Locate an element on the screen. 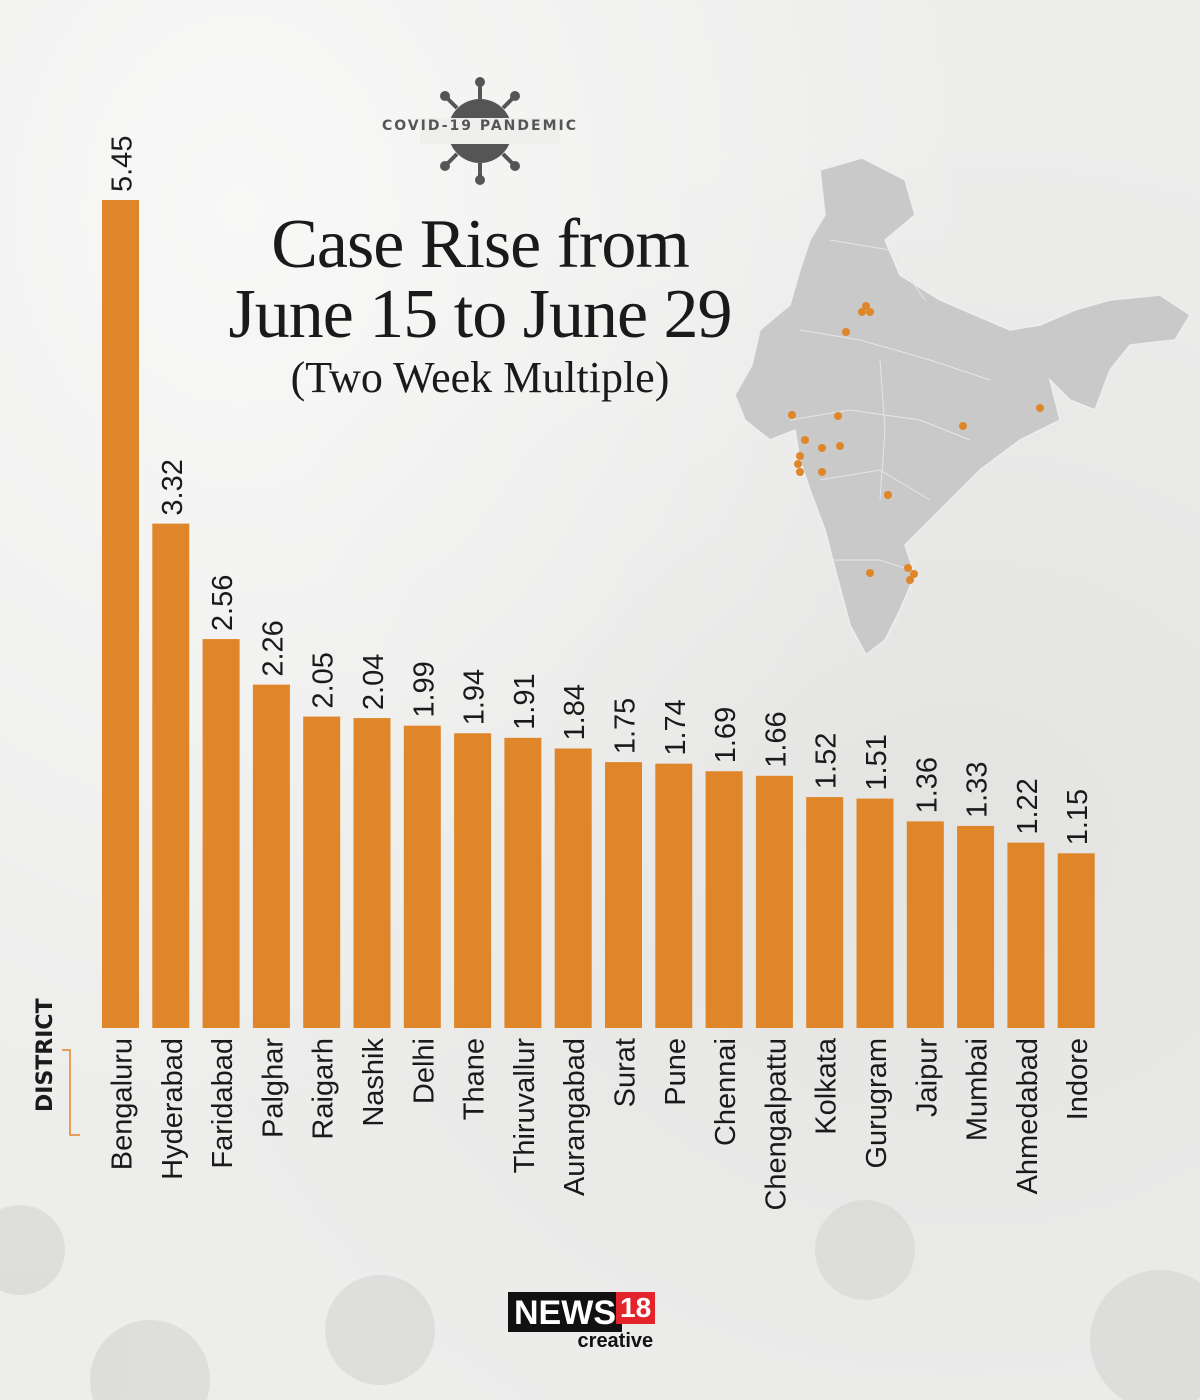 This screenshot has height=1400, width=1200. bar-gurugram is located at coordinates (875, 913).